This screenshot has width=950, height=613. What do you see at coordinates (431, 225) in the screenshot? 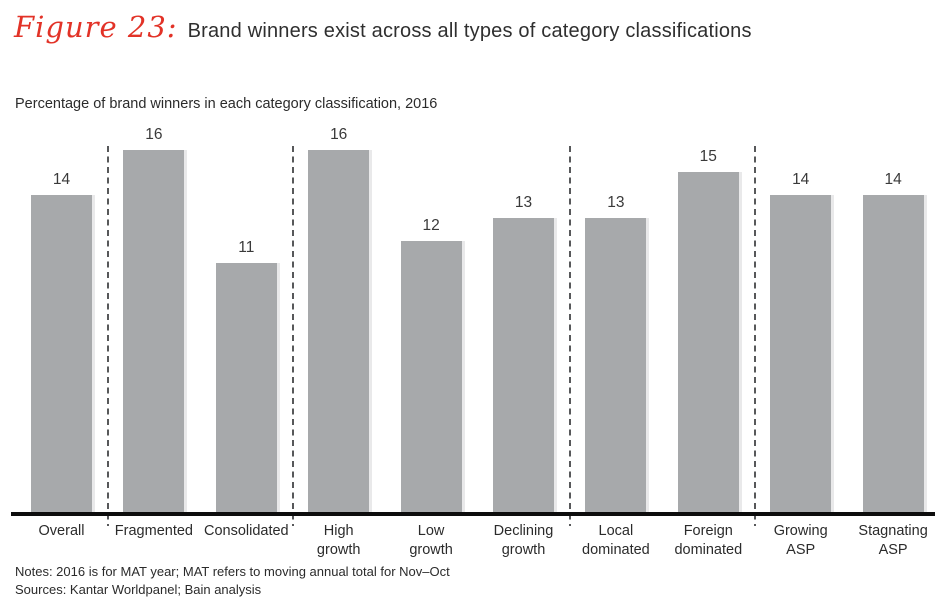
I see `bar-value-label: 12` at bounding box center [431, 225].